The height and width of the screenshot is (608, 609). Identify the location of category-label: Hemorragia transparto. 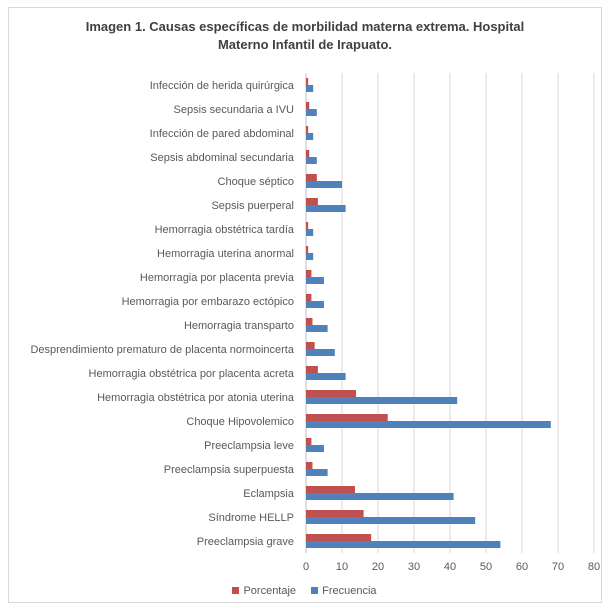
(239, 326).